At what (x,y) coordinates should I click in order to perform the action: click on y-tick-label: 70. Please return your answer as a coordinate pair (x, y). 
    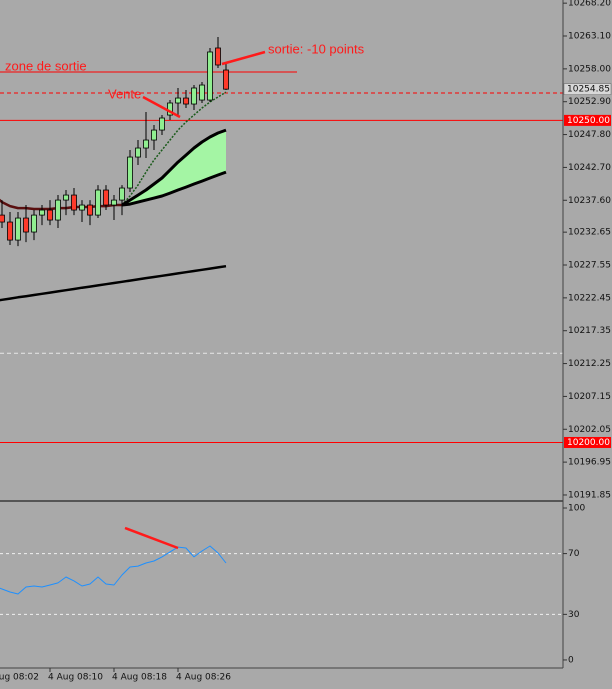
    Looking at the image, I should click on (574, 554).